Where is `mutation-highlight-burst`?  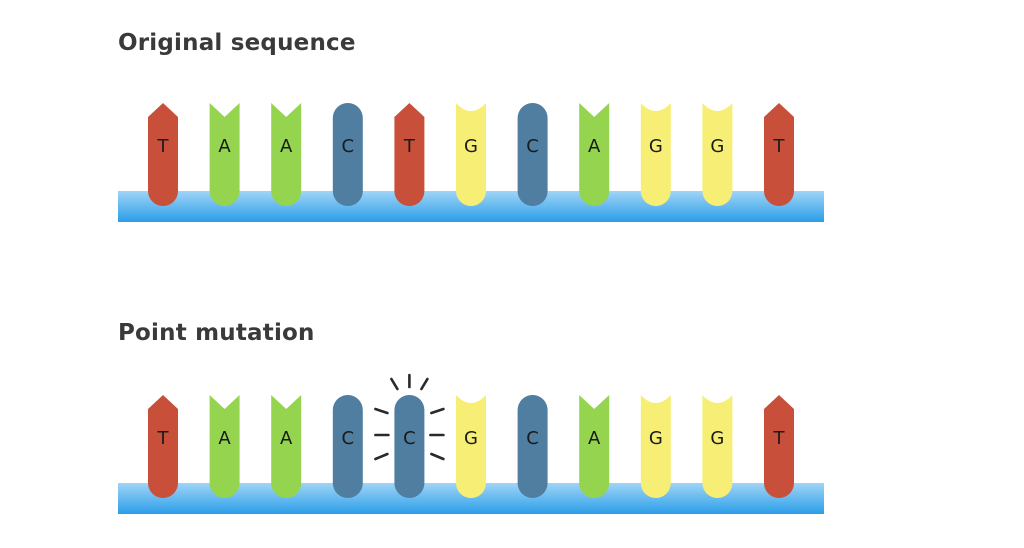 mutation-highlight-burst is located at coordinates (409, 417).